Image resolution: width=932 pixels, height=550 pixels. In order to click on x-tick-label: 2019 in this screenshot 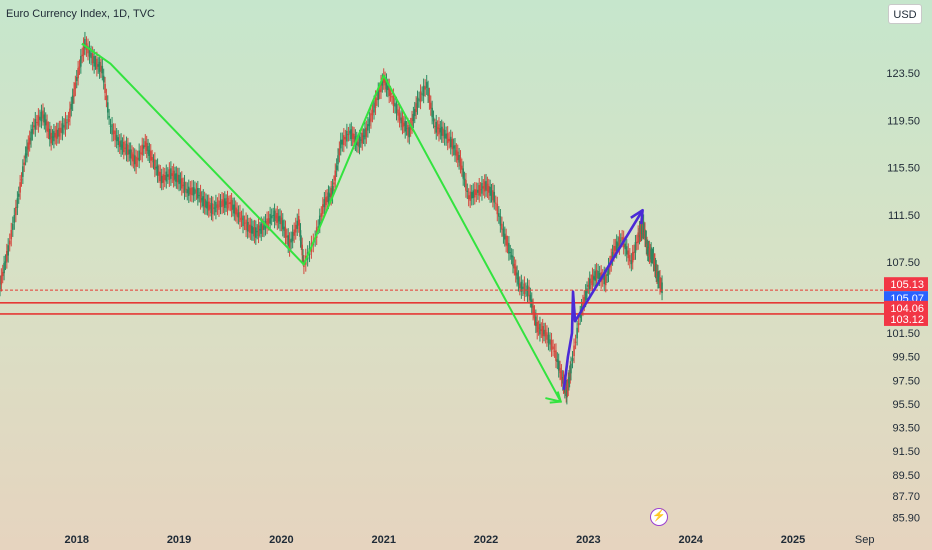, I will do `click(179, 540)`.